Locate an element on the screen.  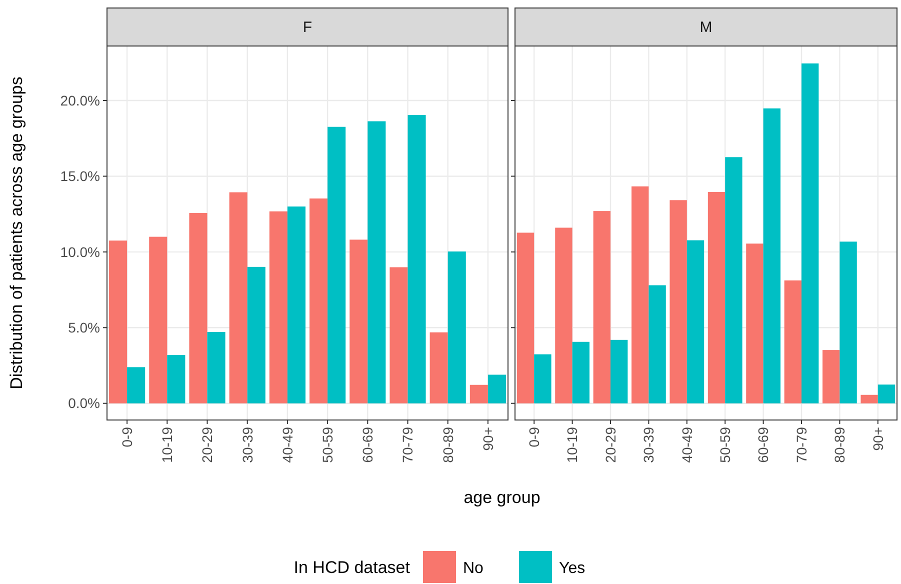
y-tick-label: 5.0% is located at coordinates (84, 328).